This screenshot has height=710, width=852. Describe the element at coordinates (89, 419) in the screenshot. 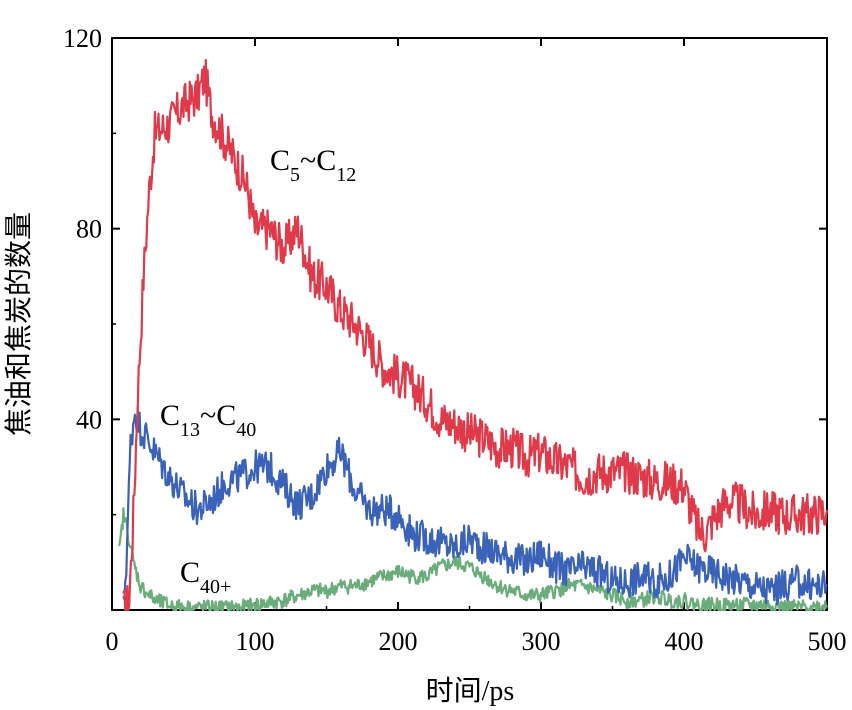

I see `y-tick-label: 40` at that location.